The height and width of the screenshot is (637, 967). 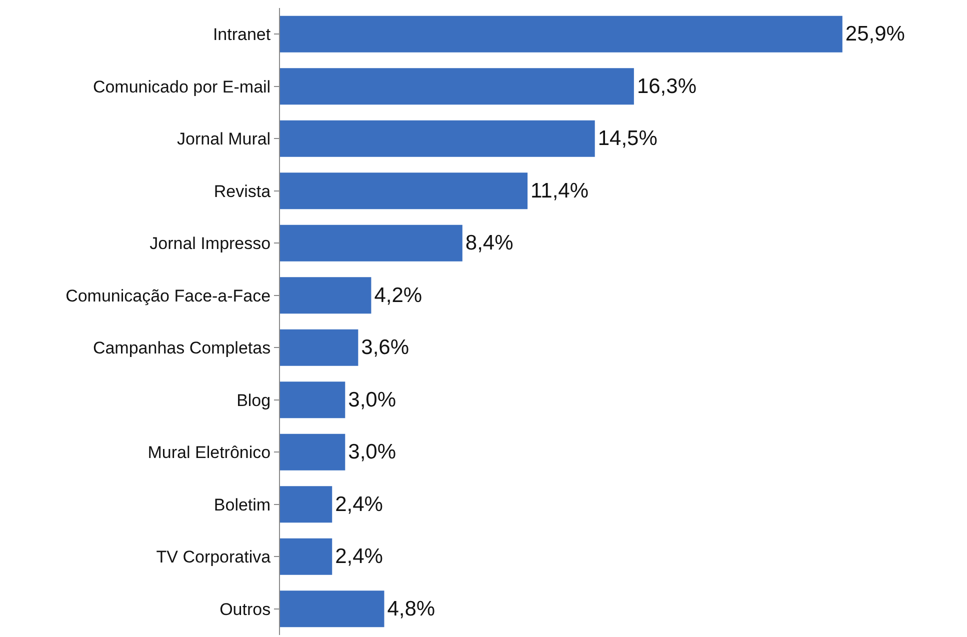 What do you see at coordinates (214, 557) in the screenshot?
I see `y-tick-label: TV Corporativa` at bounding box center [214, 557].